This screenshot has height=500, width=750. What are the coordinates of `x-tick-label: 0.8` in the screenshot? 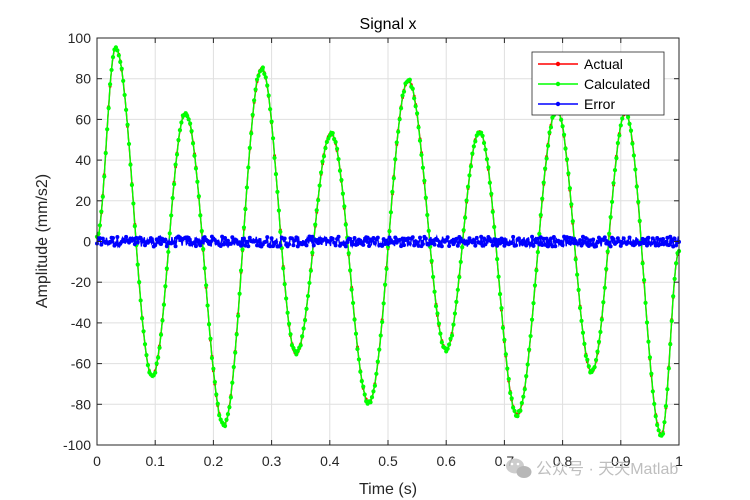 It's located at (563, 461).